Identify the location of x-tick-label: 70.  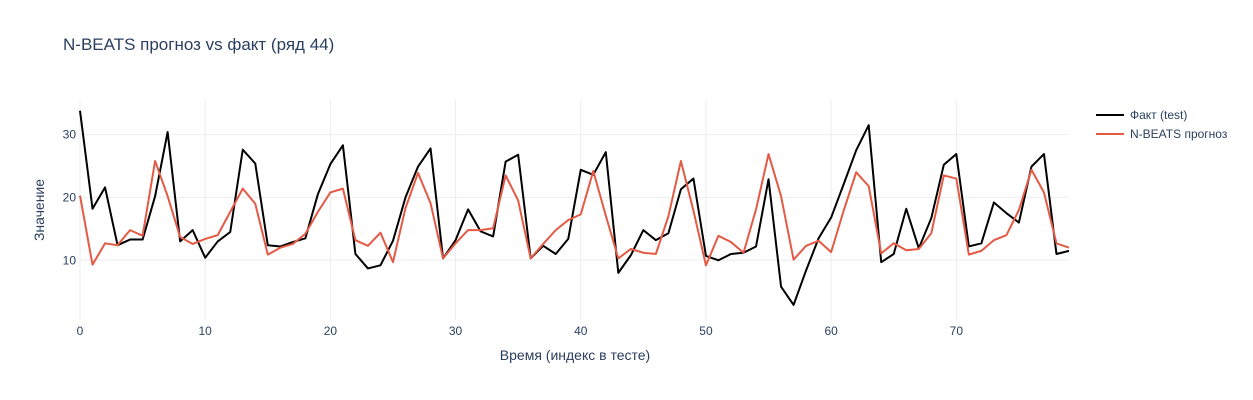
(957, 331).